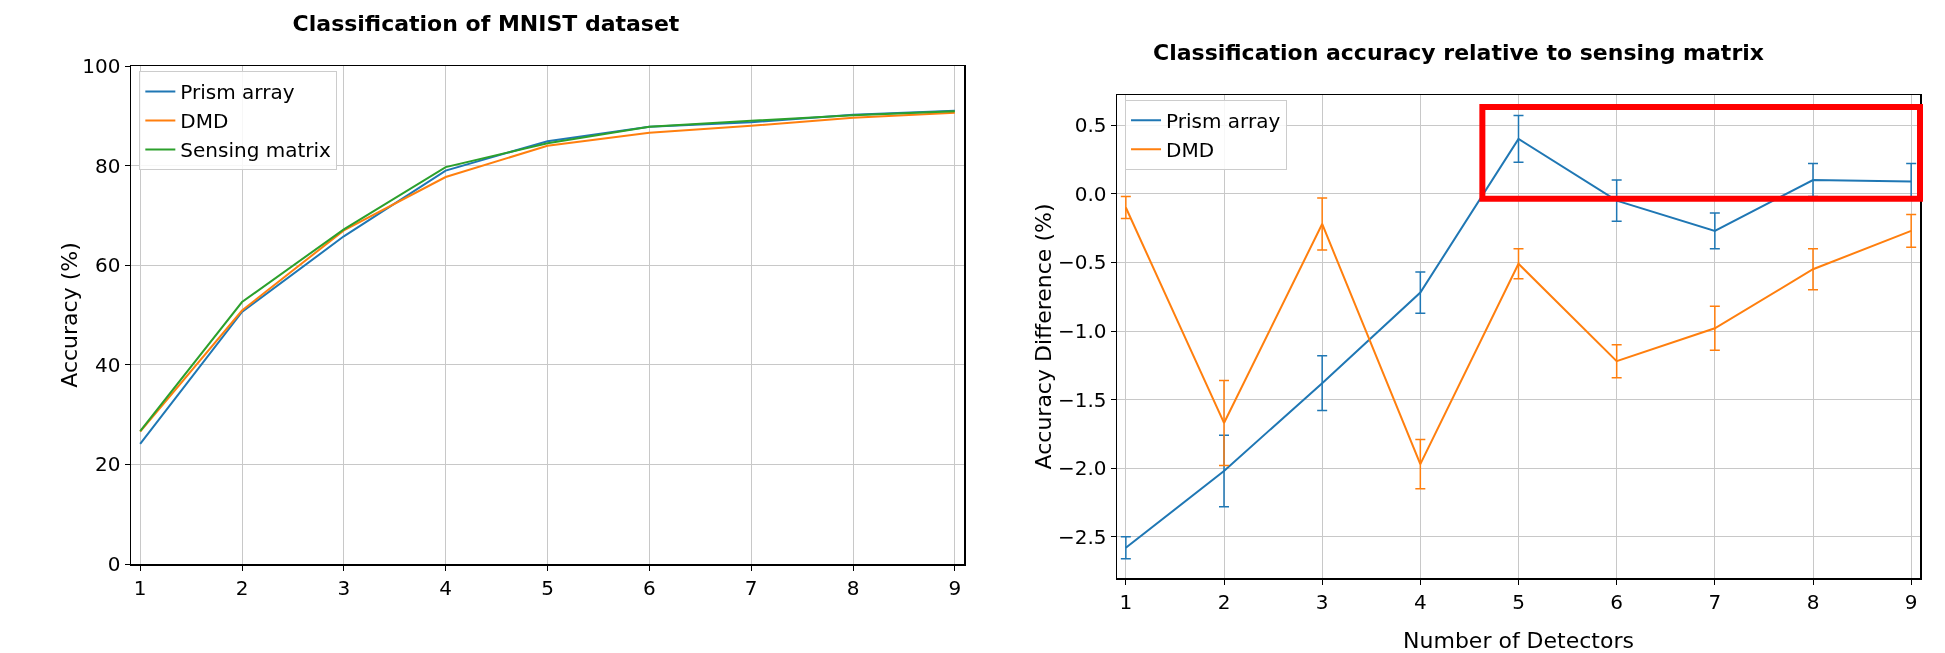 This screenshot has width=1945, height=653. What do you see at coordinates (108, 464) in the screenshot?
I see `y-tick-label: 20` at bounding box center [108, 464].